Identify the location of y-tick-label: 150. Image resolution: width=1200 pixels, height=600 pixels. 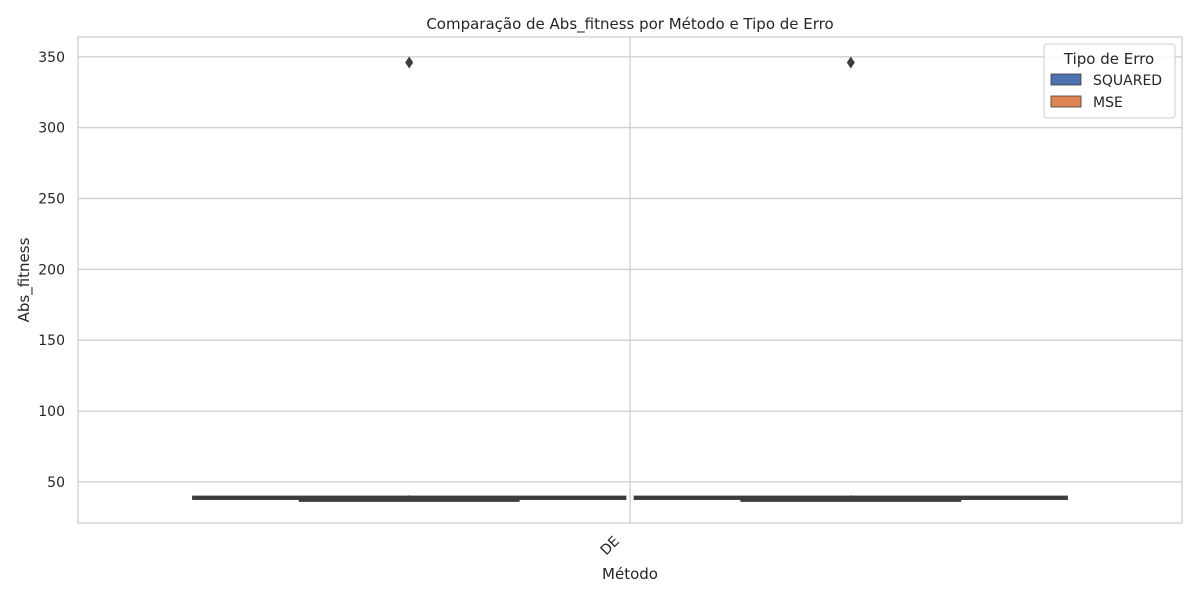
(51, 341).